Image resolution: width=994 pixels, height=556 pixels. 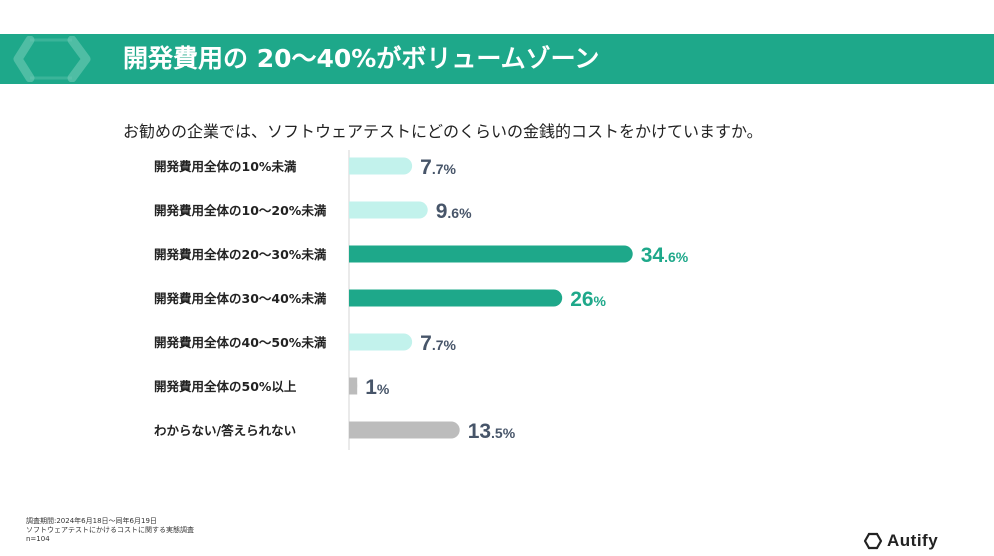 What do you see at coordinates (240, 342) in the screenshot?
I see `category-label: 開発費用全体の40〜50%未満` at bounding box center [240, 342].